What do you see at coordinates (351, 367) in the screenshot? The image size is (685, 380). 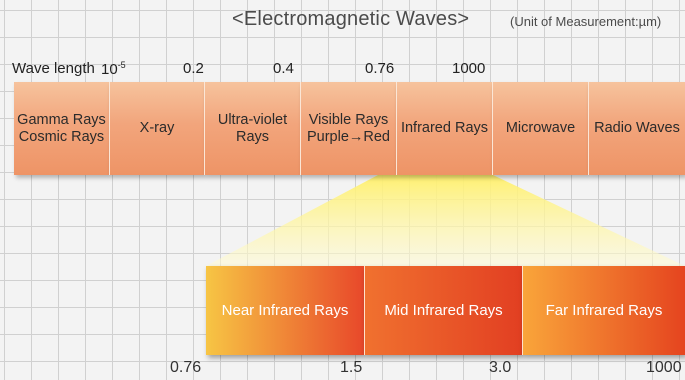 I see `ir-tick-1.5: 1.5` at bounding box center [351, 367].